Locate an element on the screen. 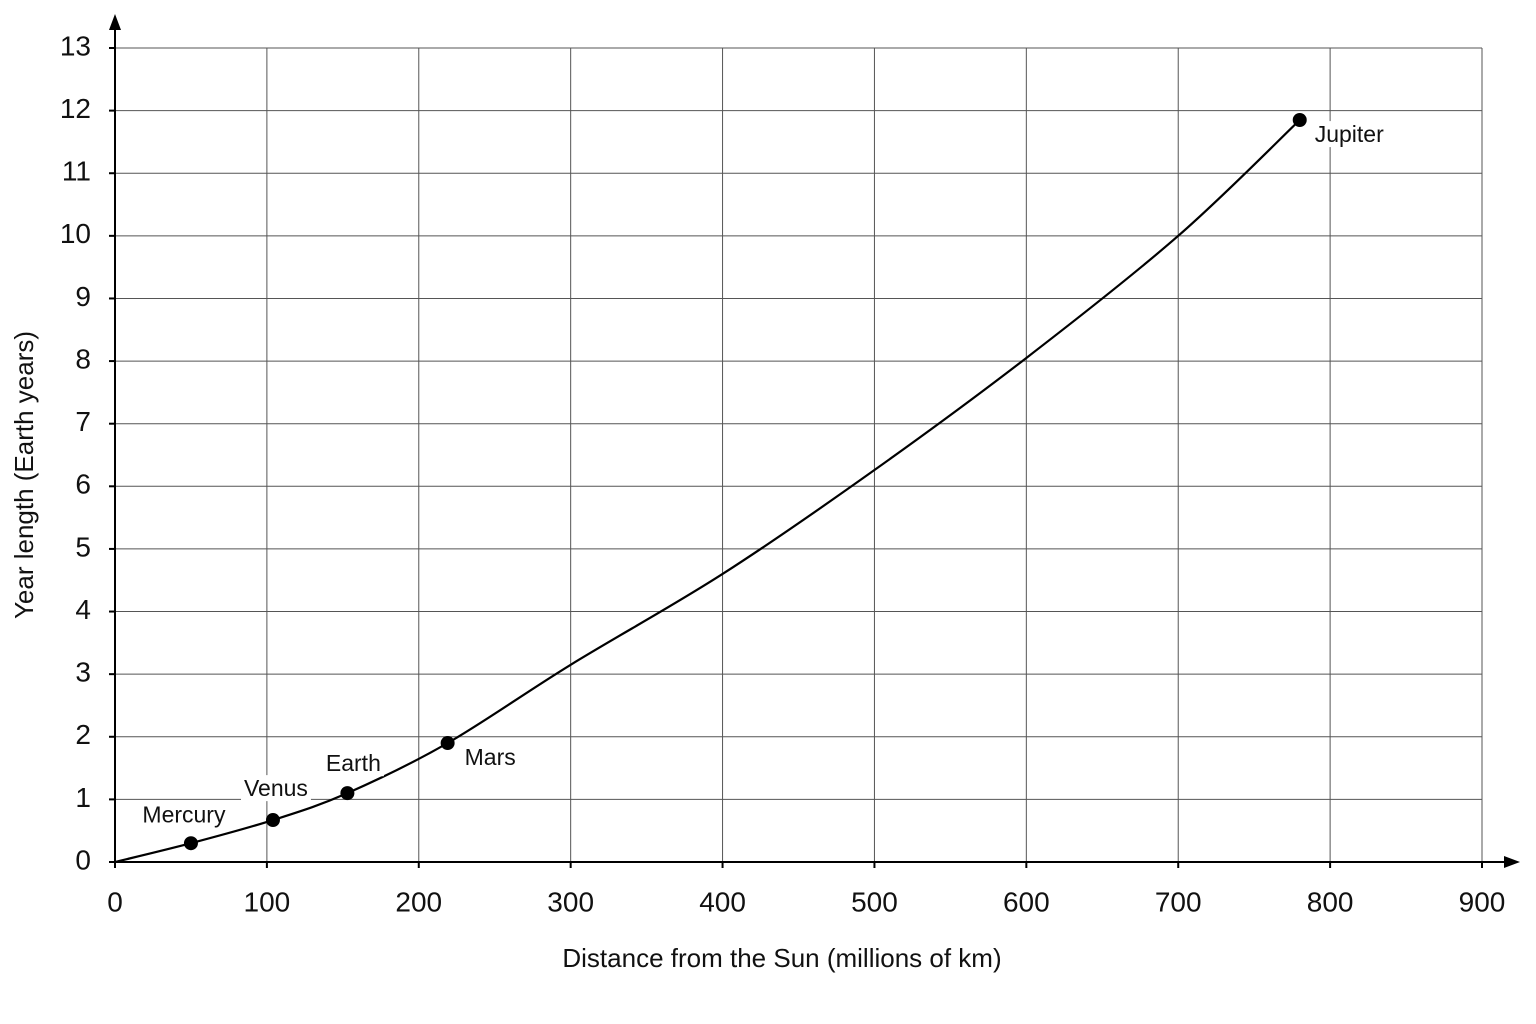 This screenshot has width=1536, height=1024. y-tick-label: 0 is located at coordinates (83, 859).